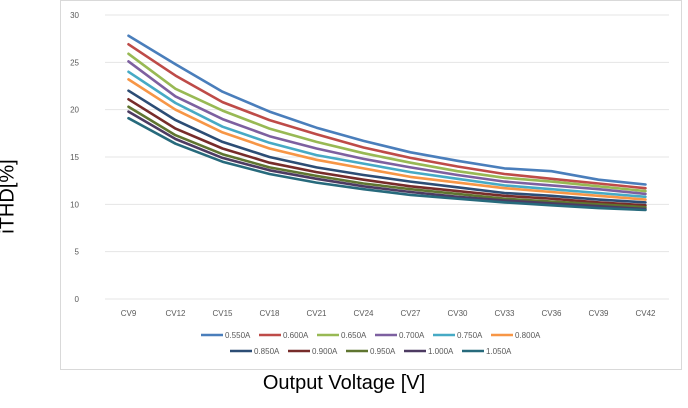  I want to click on x-tick-label: CV30, so click(457, 313).